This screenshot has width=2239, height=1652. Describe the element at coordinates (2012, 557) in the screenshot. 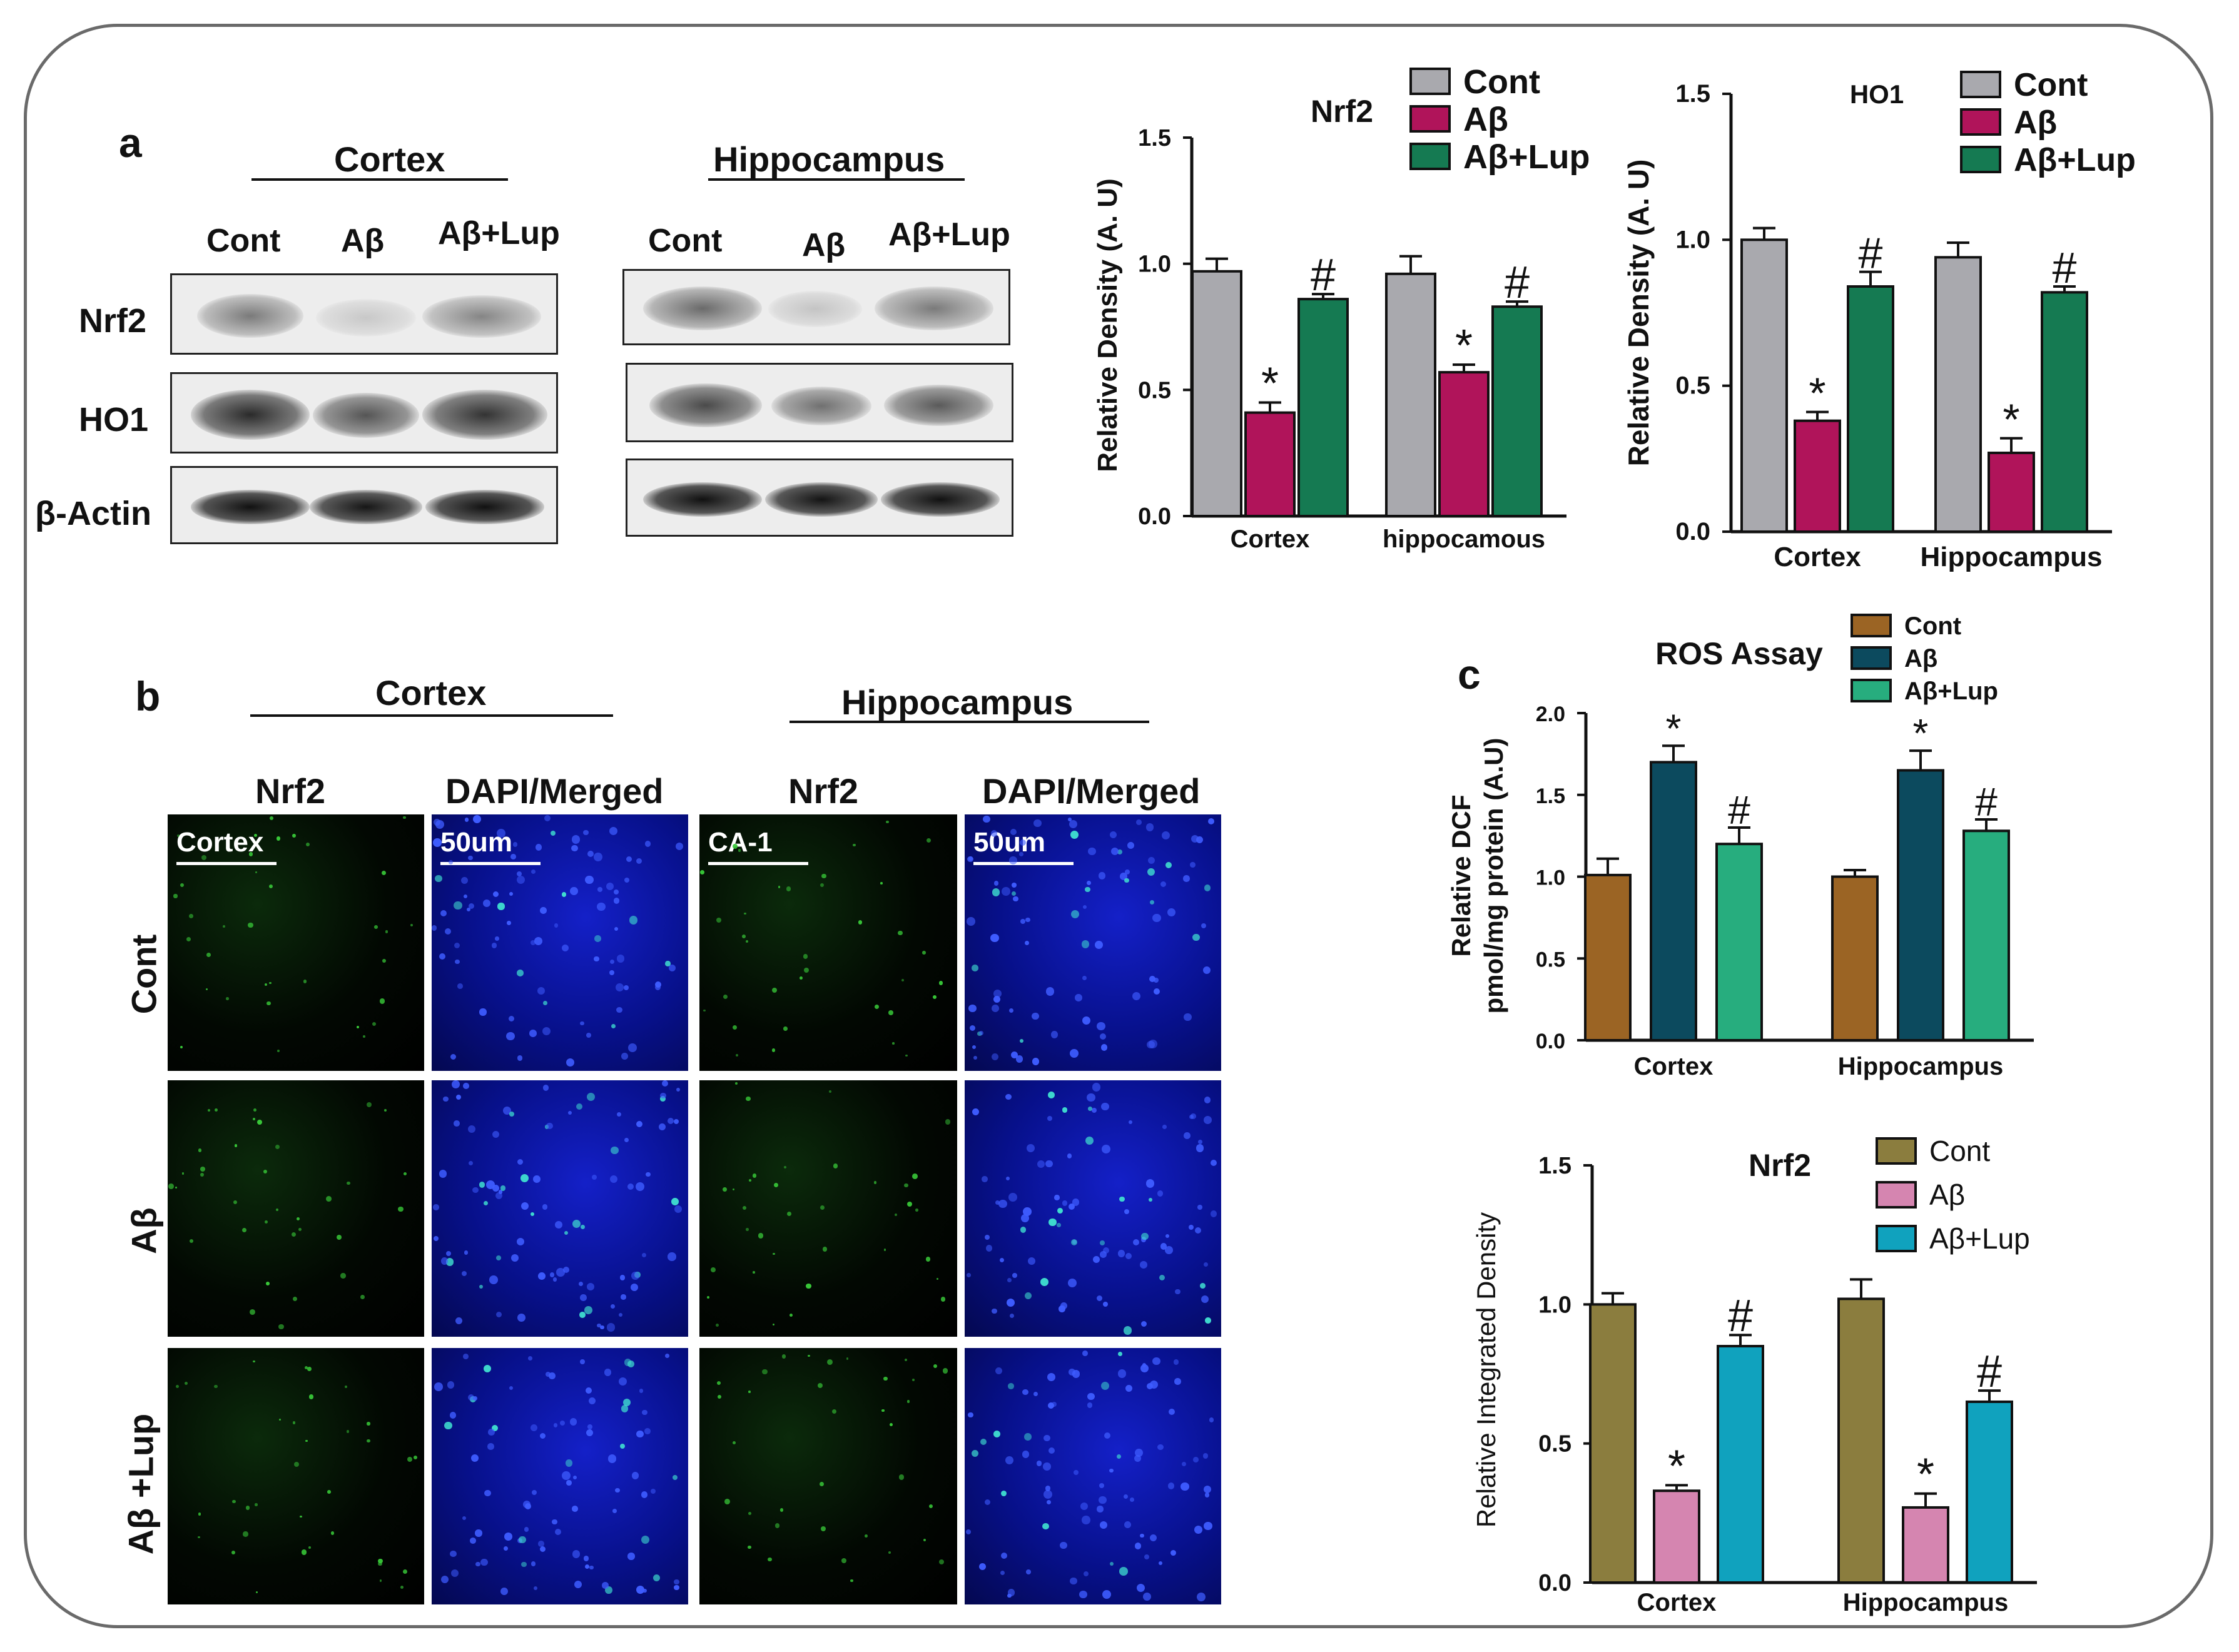

I see `chart1-category-1: Hippocampus` at that location.